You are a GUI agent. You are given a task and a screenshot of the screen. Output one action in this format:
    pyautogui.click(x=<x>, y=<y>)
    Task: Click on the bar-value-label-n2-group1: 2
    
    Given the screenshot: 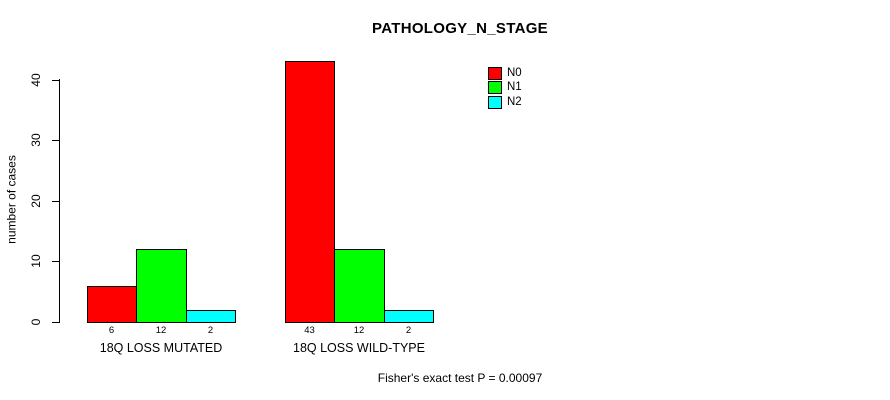 What is the action you would take?
    pyautogui.click(x=210, y=330)
    